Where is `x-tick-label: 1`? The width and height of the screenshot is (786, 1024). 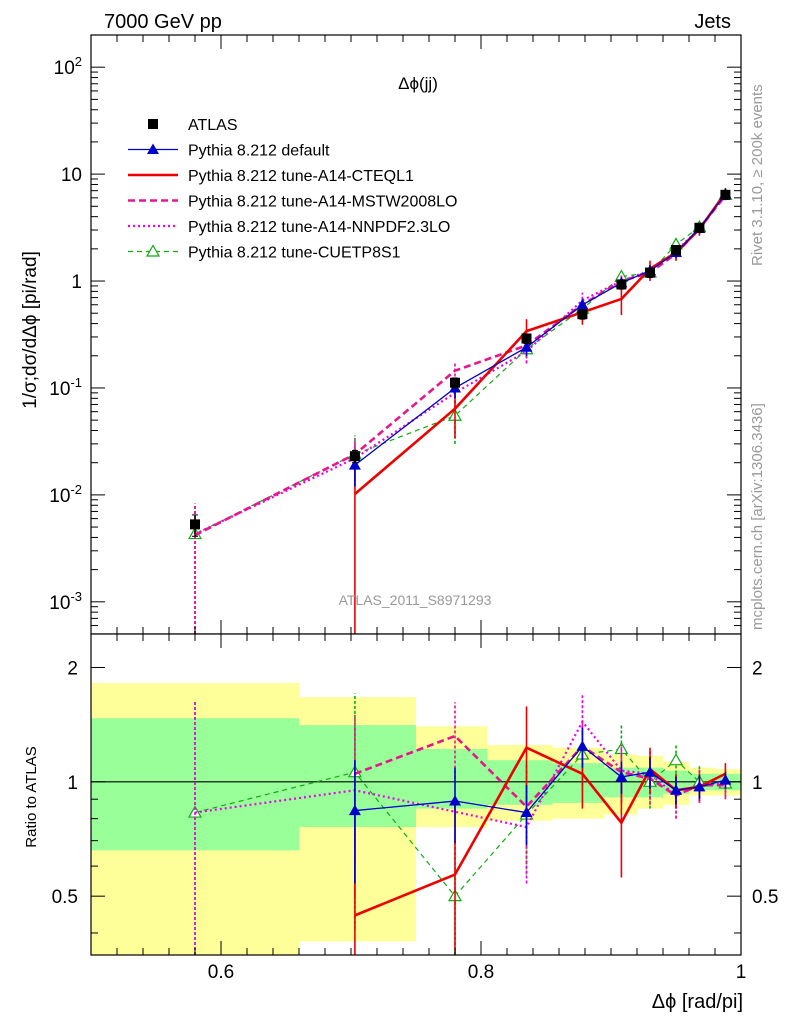
x-tick-label: 1 is located at coordinates (741, 972).